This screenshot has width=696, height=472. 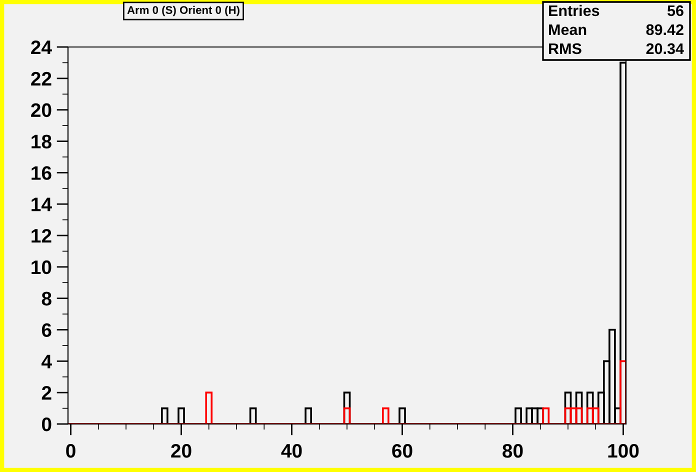 I want to click on annotation: RMS, so click(x=565, y=48).